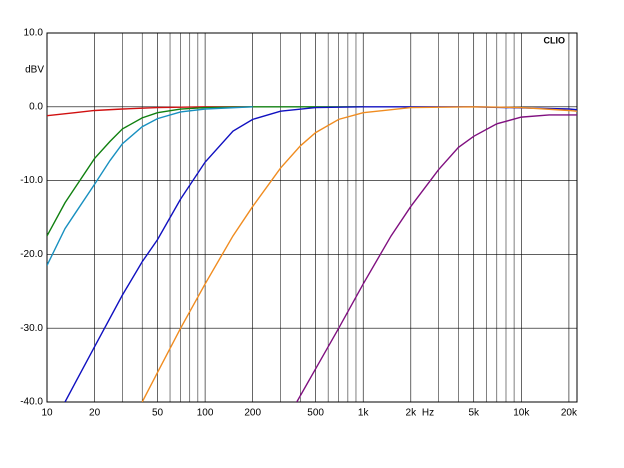 The image size is (624, 468). What do you see at coordinates (31, 328) in the screenshot?
I see `y-tick-label: -30.0` at bounding box center [31, 328].